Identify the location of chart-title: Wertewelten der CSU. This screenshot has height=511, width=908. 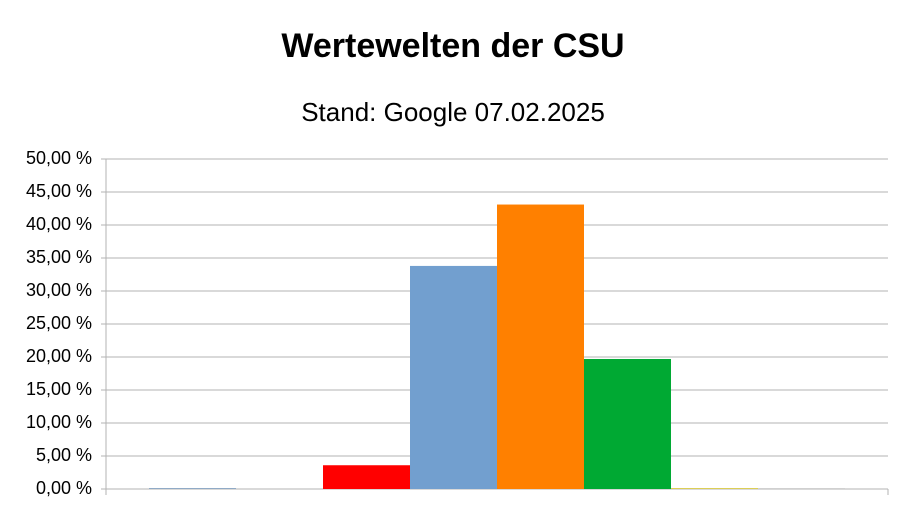
(452, 46).